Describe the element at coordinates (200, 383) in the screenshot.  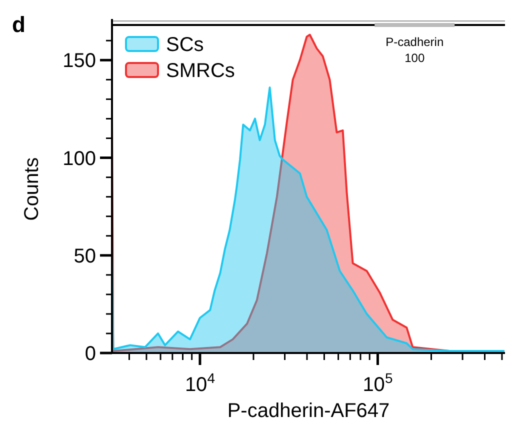
I see `x-tick-label: 10$^{4}$` at that location.